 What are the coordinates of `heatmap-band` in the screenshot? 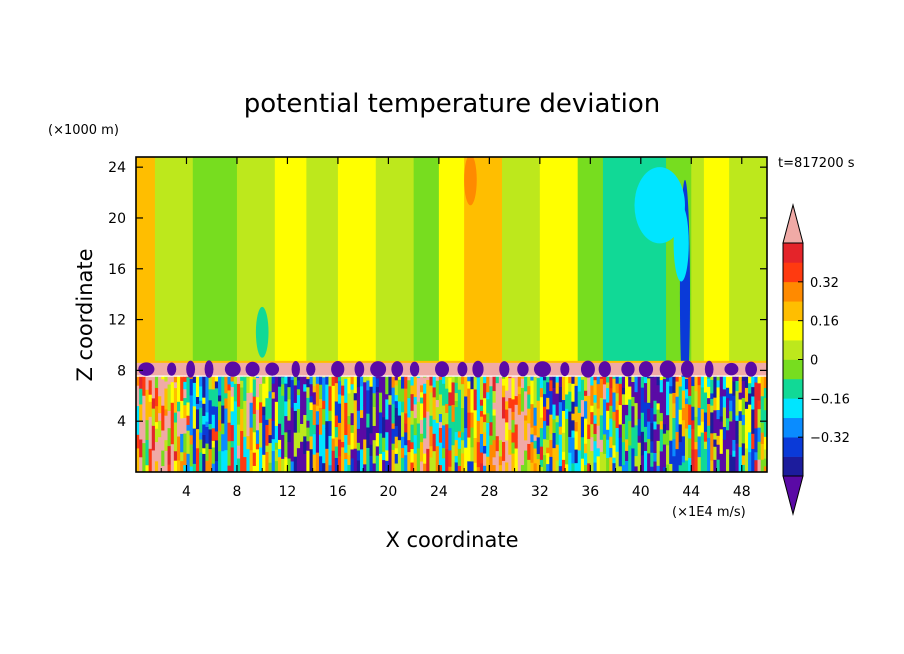 It's located at (451, 261).